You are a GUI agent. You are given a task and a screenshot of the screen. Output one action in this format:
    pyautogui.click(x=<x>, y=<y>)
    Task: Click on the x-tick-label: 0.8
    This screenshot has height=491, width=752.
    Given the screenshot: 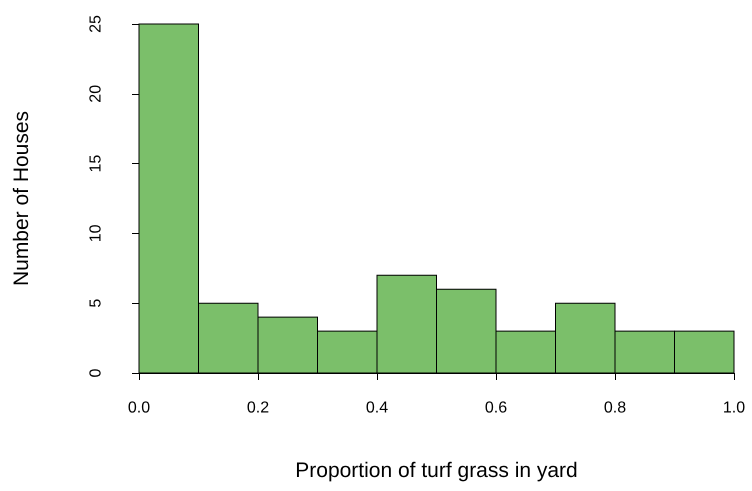 What is the action you would take?
    pyautogui.click(x=615, y=408)
    